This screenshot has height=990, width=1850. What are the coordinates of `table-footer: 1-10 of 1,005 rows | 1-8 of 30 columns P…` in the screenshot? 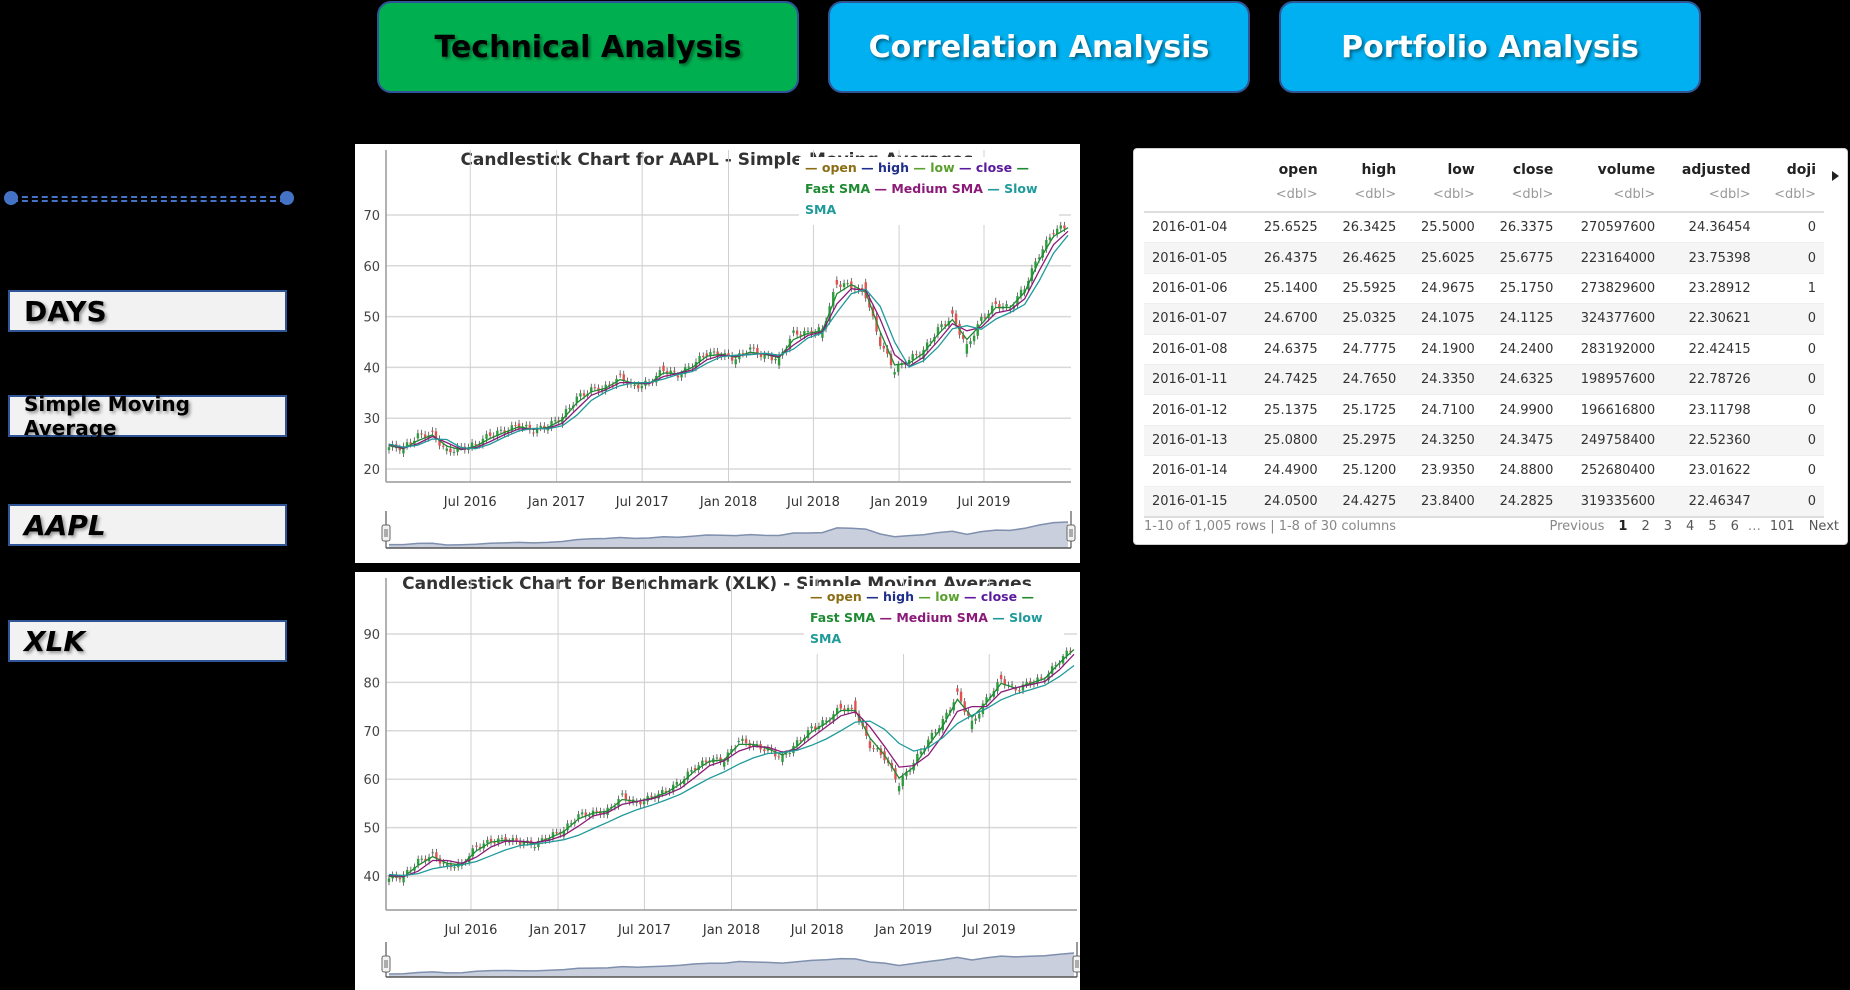 It's located at (1491, 526).